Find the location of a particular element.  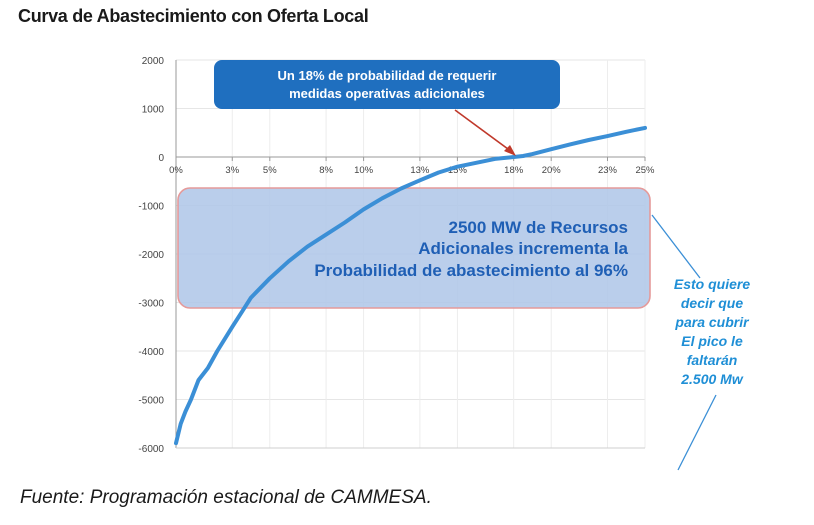

y-tick-label: -3000 is located at coordinates (151, 304).